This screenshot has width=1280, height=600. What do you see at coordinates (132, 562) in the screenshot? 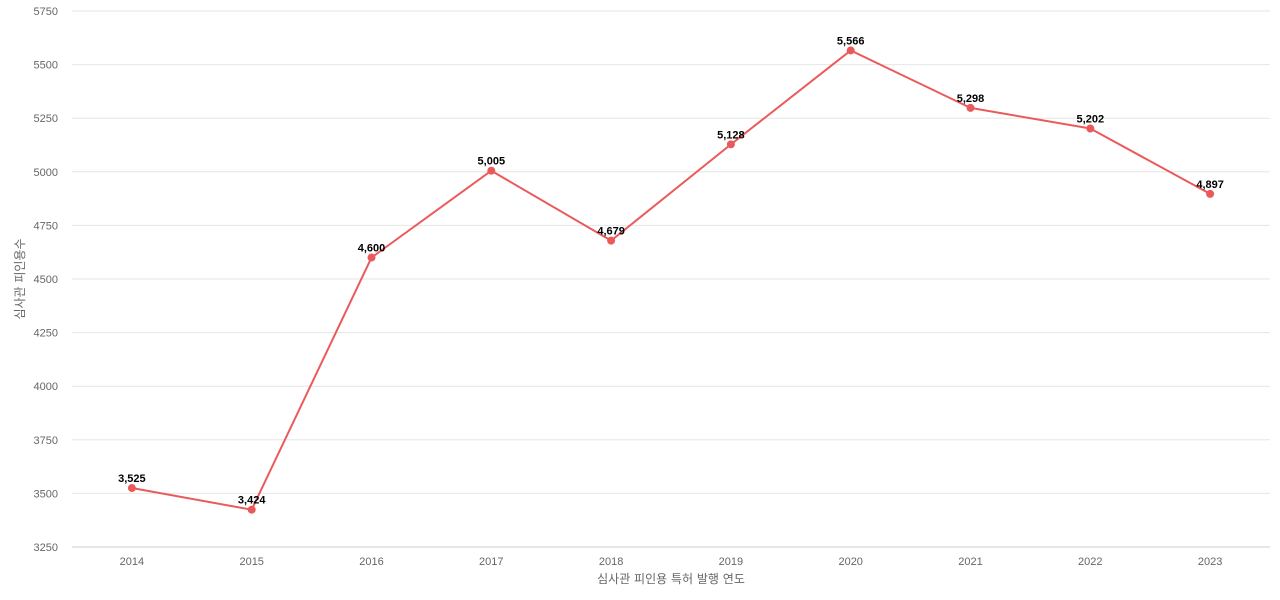
I see `x-tick-label: 2014` at bounding box center [132, 562].